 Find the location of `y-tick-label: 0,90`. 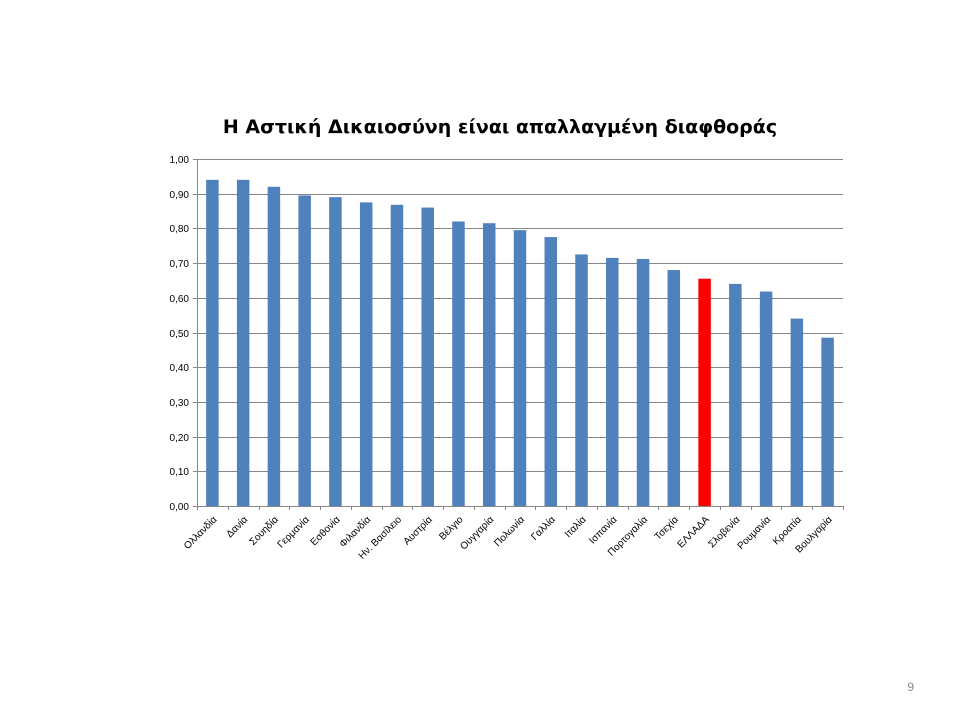

y-tick-label: 0,90 is located at coordinates (180, 195).